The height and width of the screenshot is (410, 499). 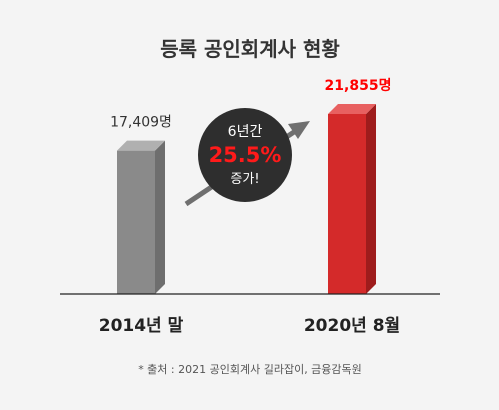 I want to click on bar-2020, so click(x=347, y=204).